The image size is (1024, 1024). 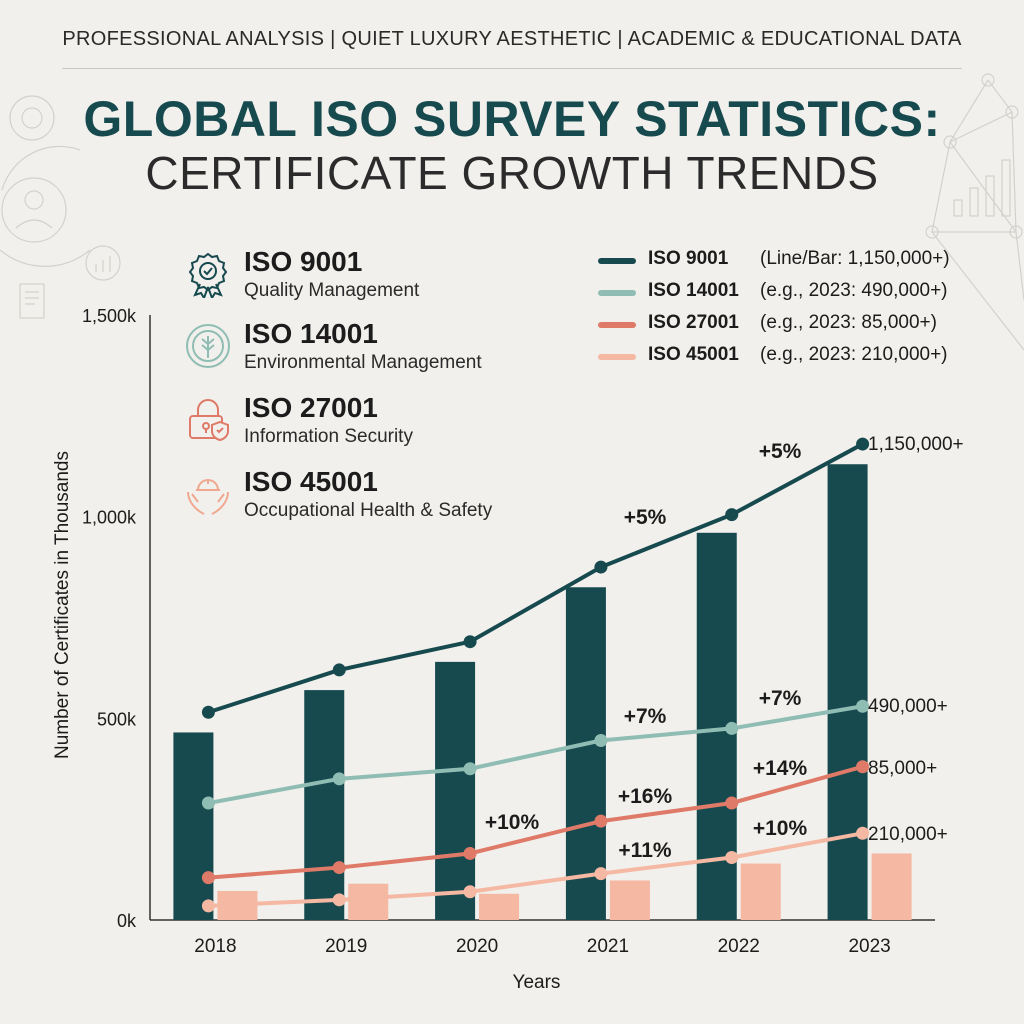 What do you see at coordinates (103, 263) in the screenshot?
I see `chart-bubble-icon` at bounding box center [103, 263].